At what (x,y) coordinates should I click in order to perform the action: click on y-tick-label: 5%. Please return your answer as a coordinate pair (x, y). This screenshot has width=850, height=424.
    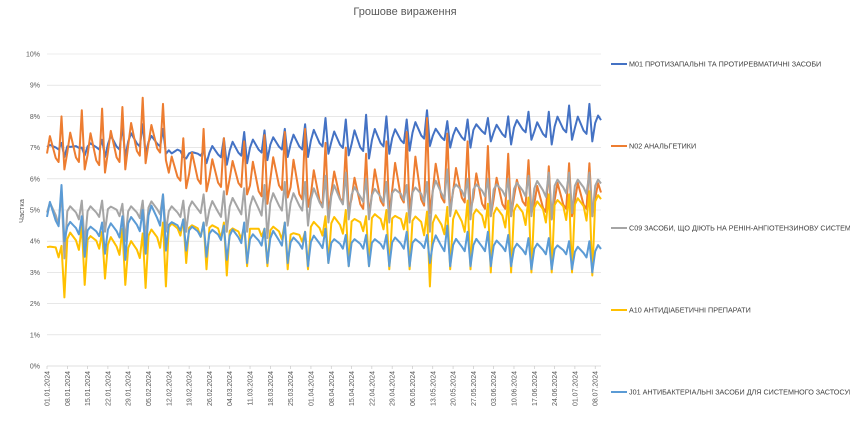
    Looking at the image, I should click on (35, 211).